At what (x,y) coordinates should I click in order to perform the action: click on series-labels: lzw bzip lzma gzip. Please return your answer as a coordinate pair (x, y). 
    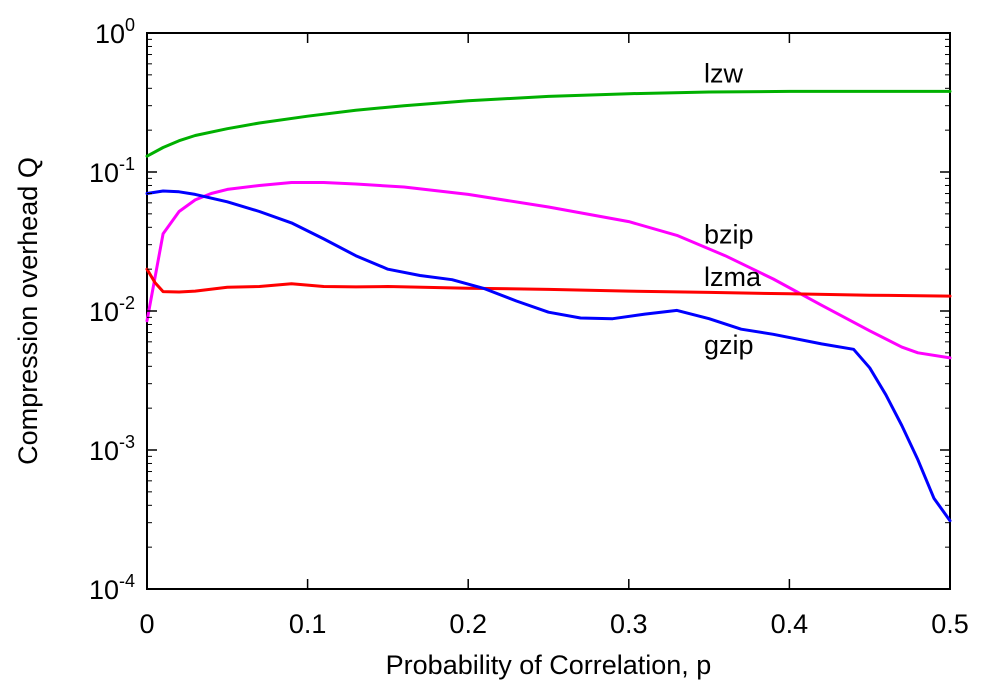
    Looking at the image, I should click on (733, 208).